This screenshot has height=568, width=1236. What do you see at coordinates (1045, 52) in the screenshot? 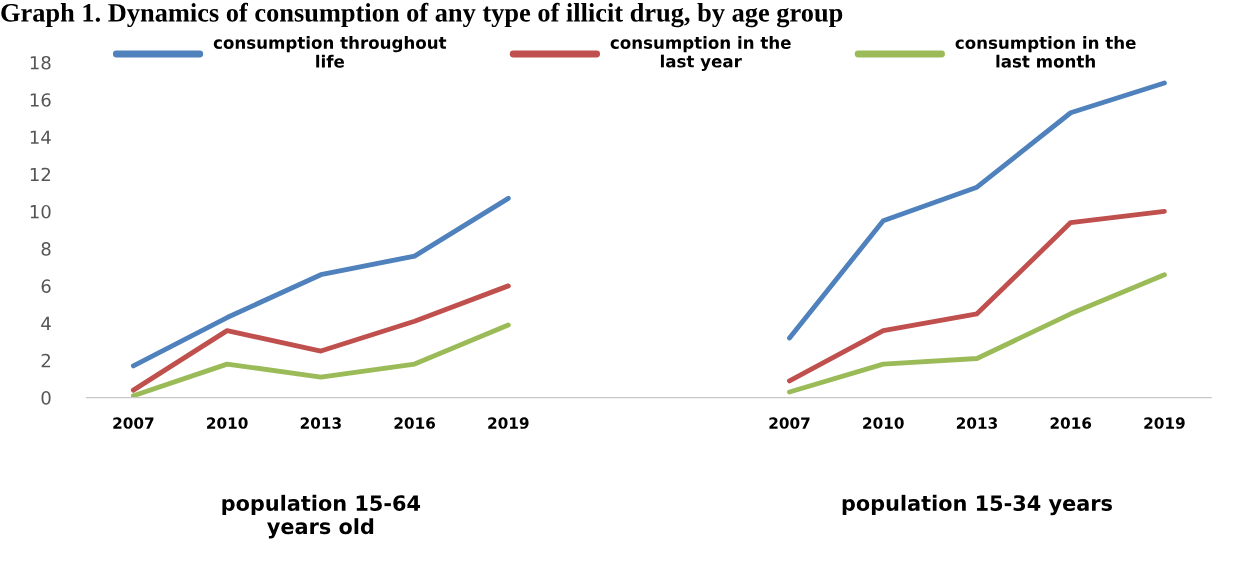
I see `legend-label: consumption in the last month` at bounding box center [1045, 52].